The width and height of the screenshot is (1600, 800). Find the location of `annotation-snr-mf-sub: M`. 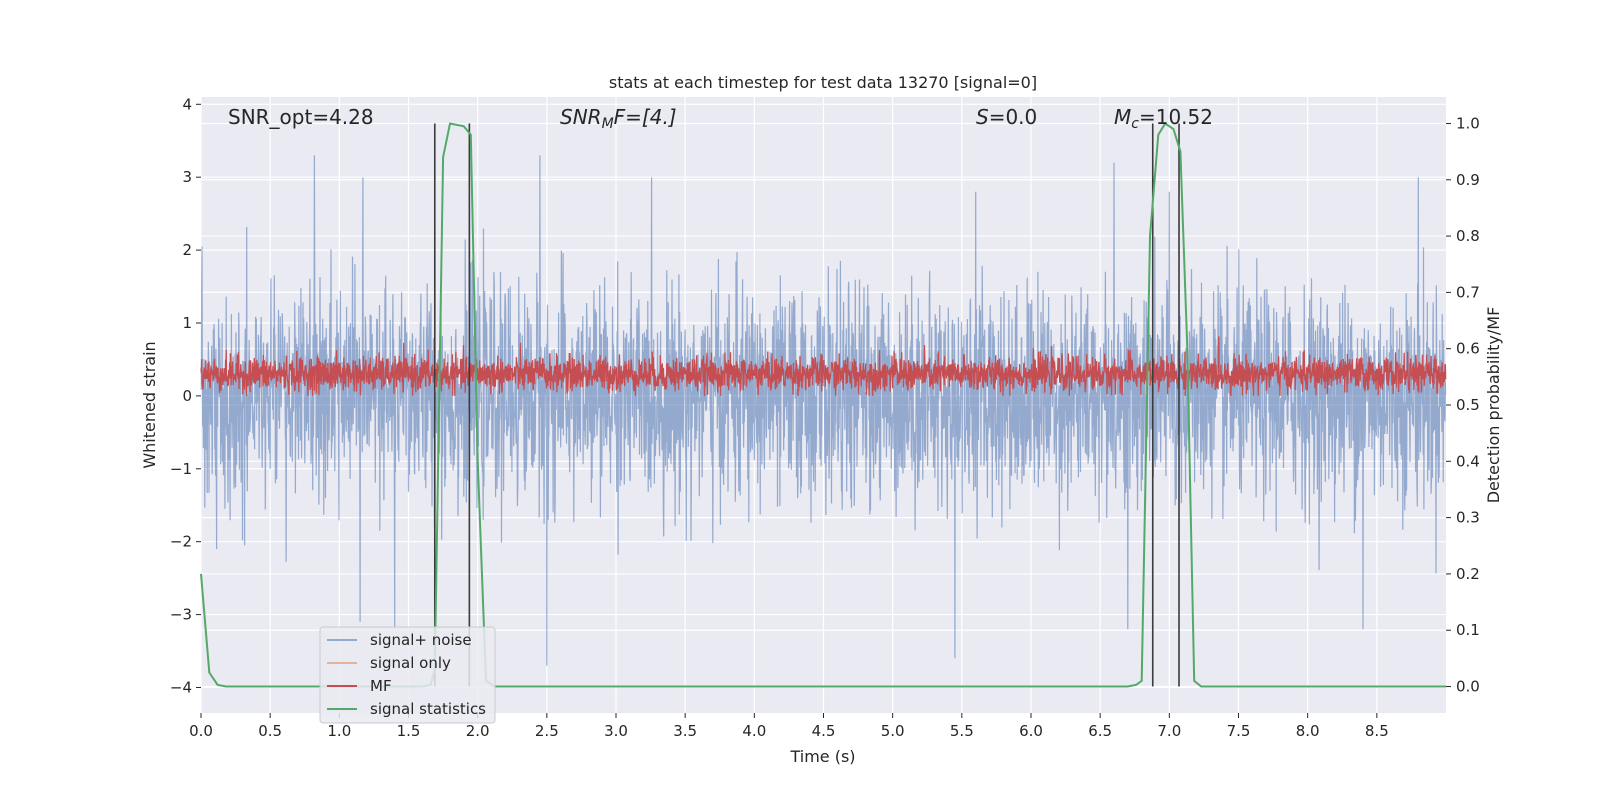

annotation-snr-mf-sub: M is located at coordinates (608, 124).